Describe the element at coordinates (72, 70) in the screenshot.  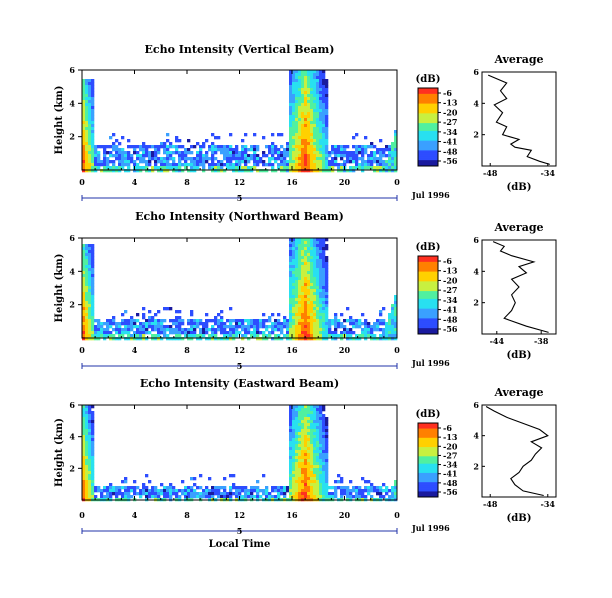
I see `y-tick-label: 6` at that location.